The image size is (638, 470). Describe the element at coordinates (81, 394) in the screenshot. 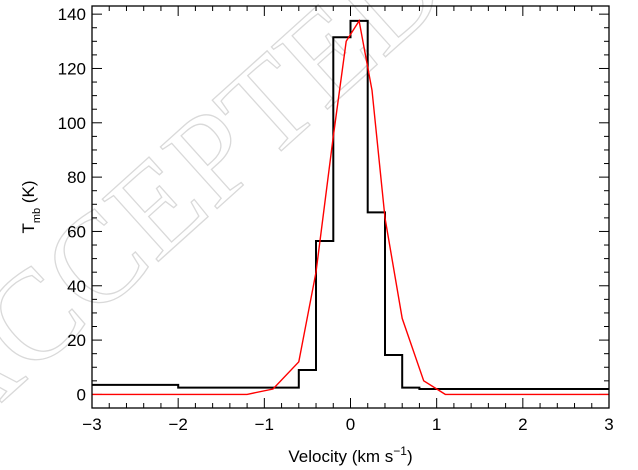

I see `y-tick-label: 0` at that location.